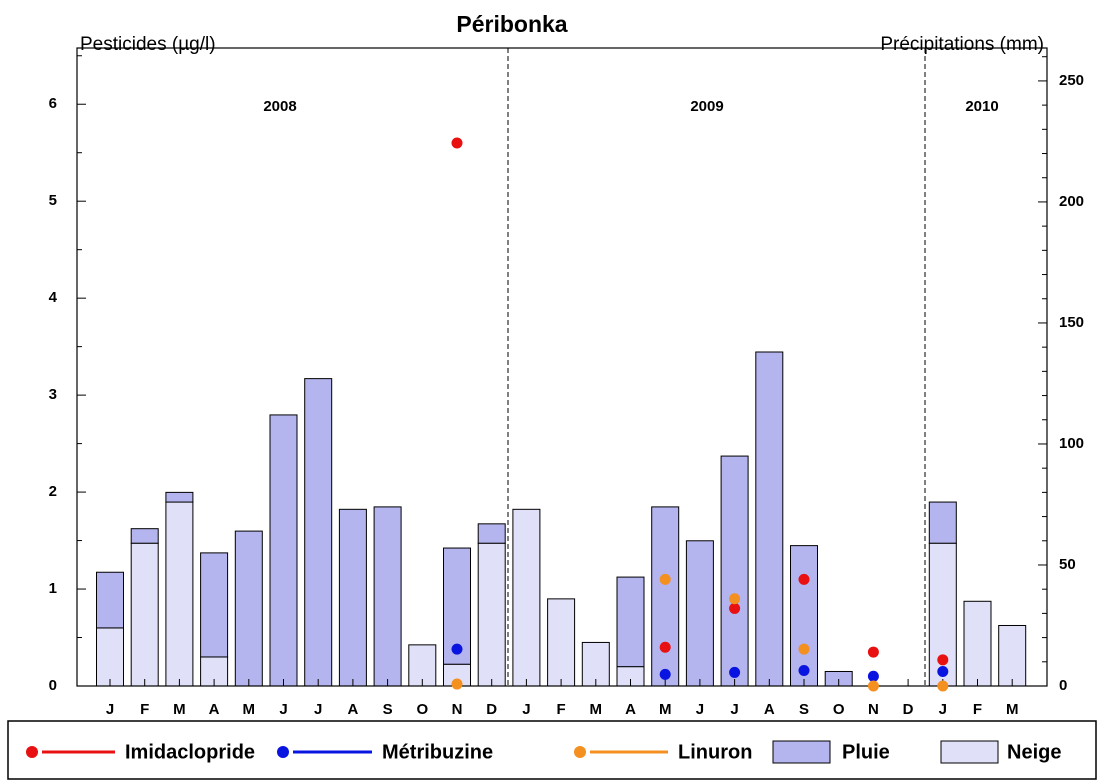  I want to click on y2-tick-label: 250, so click(1071, 80).